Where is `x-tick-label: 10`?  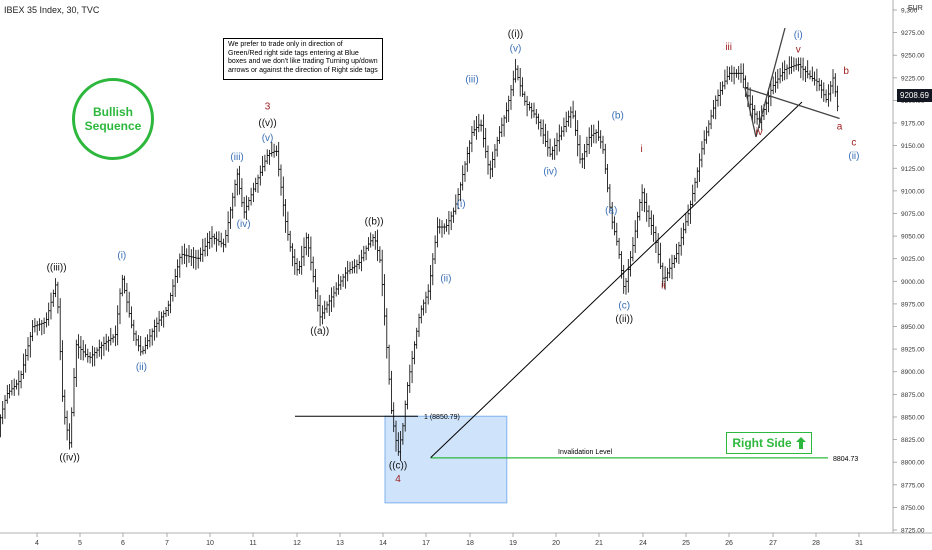
x-tick-label: 10 is located at coordinates (210, 543).